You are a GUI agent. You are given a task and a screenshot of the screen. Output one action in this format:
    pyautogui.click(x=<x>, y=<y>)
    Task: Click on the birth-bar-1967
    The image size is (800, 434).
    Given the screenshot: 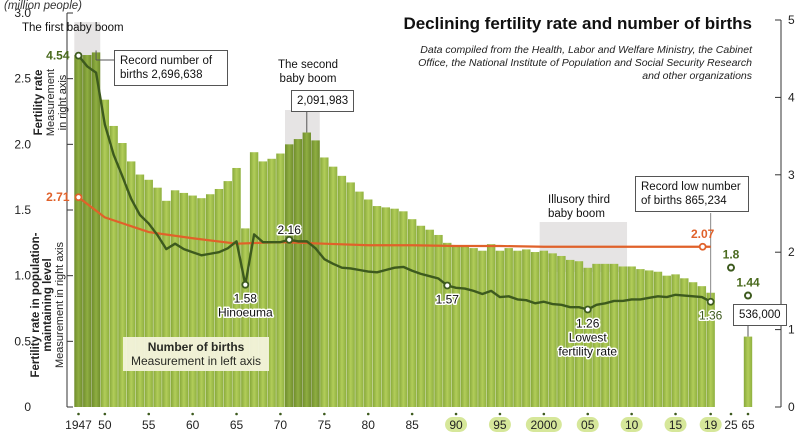 What is the action you would take?
    pyautogui.click(x=254, y=279)
    